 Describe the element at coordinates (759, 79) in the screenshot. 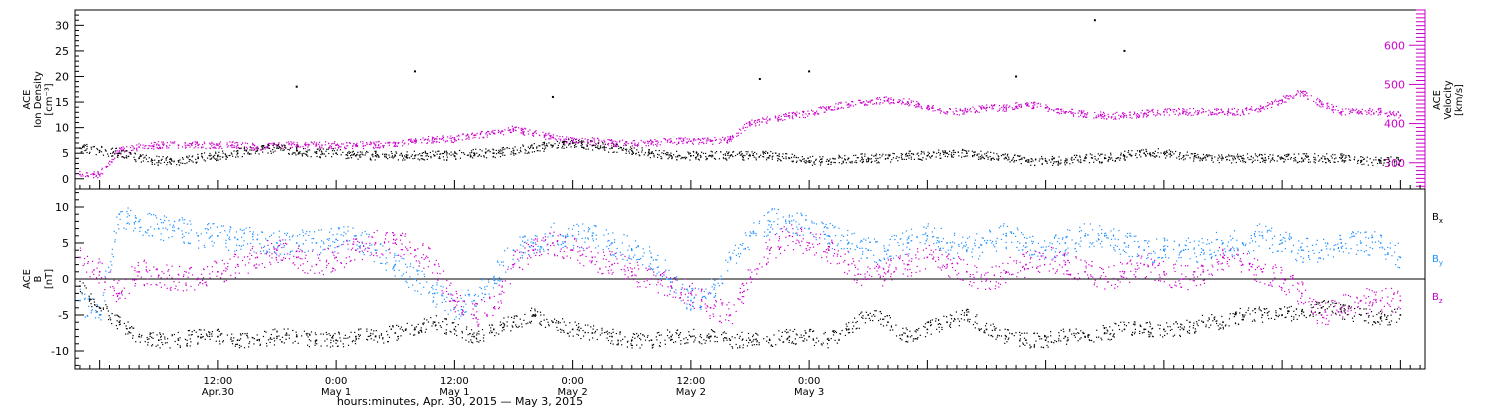

I see `density-outlier-point` at that location.